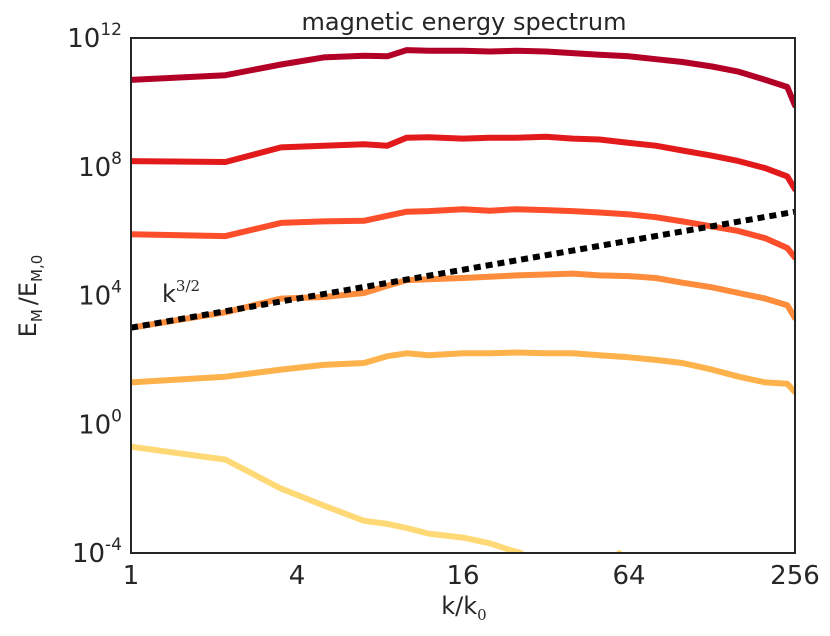 The width and height of the screenshot is (830, 636). I want to click on chart-title: magnetic energy spectrum, so click(463, 22).